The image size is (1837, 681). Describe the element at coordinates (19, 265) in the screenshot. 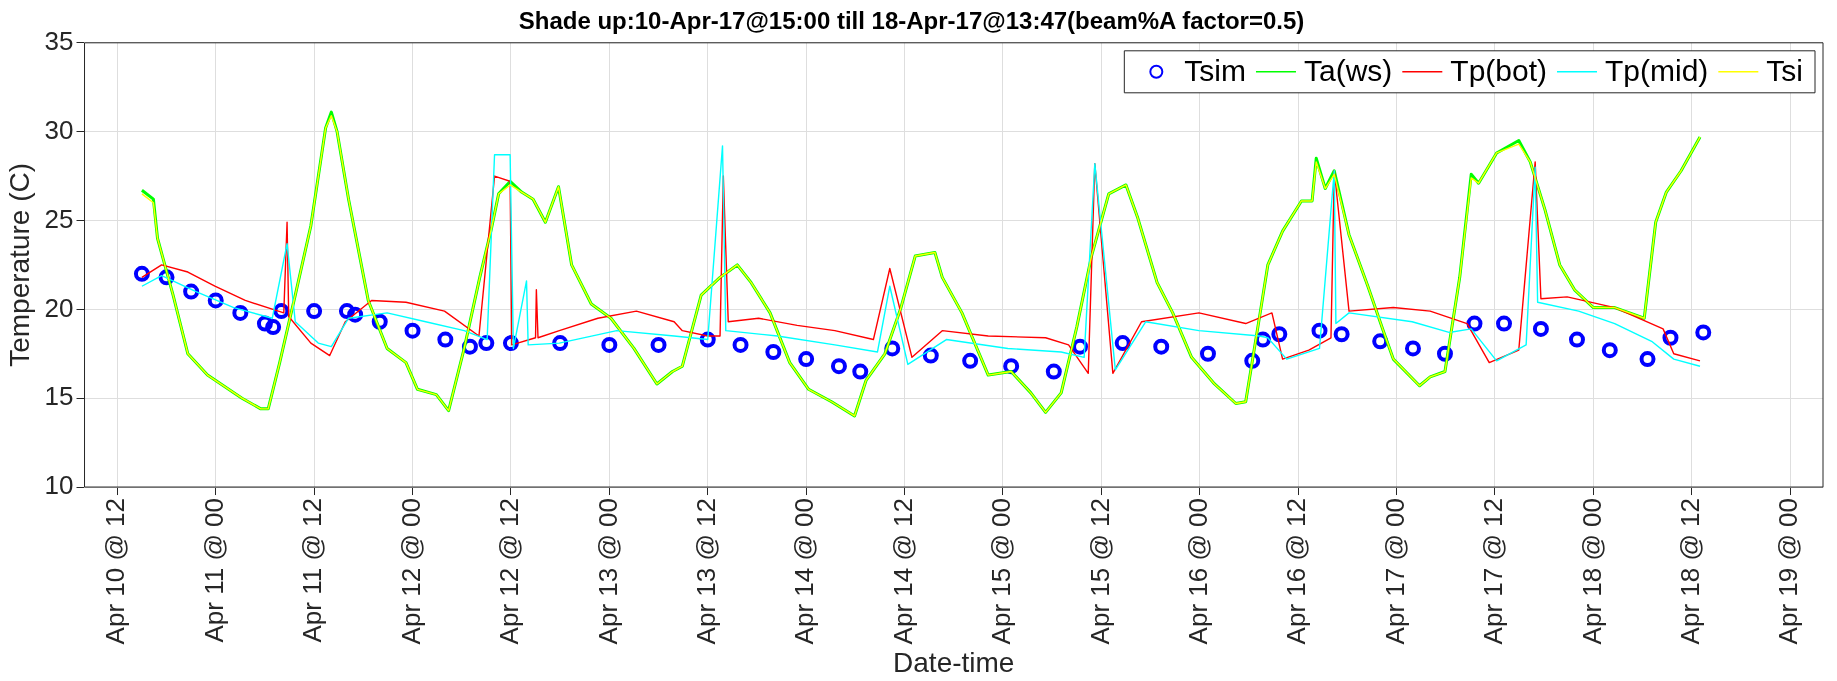

I see `y-axis-title: Temperature (C)` at that location.